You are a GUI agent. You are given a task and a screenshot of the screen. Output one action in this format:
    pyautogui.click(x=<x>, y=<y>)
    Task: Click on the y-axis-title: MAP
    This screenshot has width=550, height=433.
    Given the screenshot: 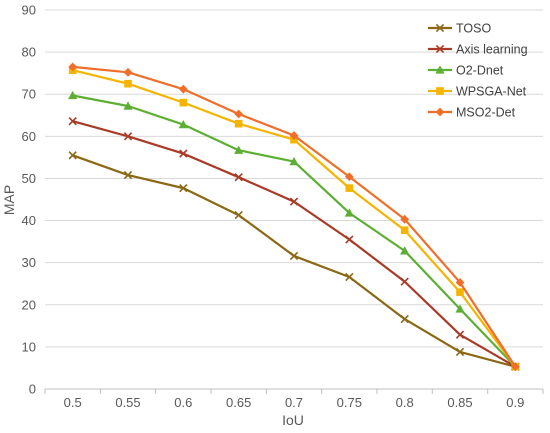 What is the action you would take?
    pyautogui.click(x=9, y=200)
    